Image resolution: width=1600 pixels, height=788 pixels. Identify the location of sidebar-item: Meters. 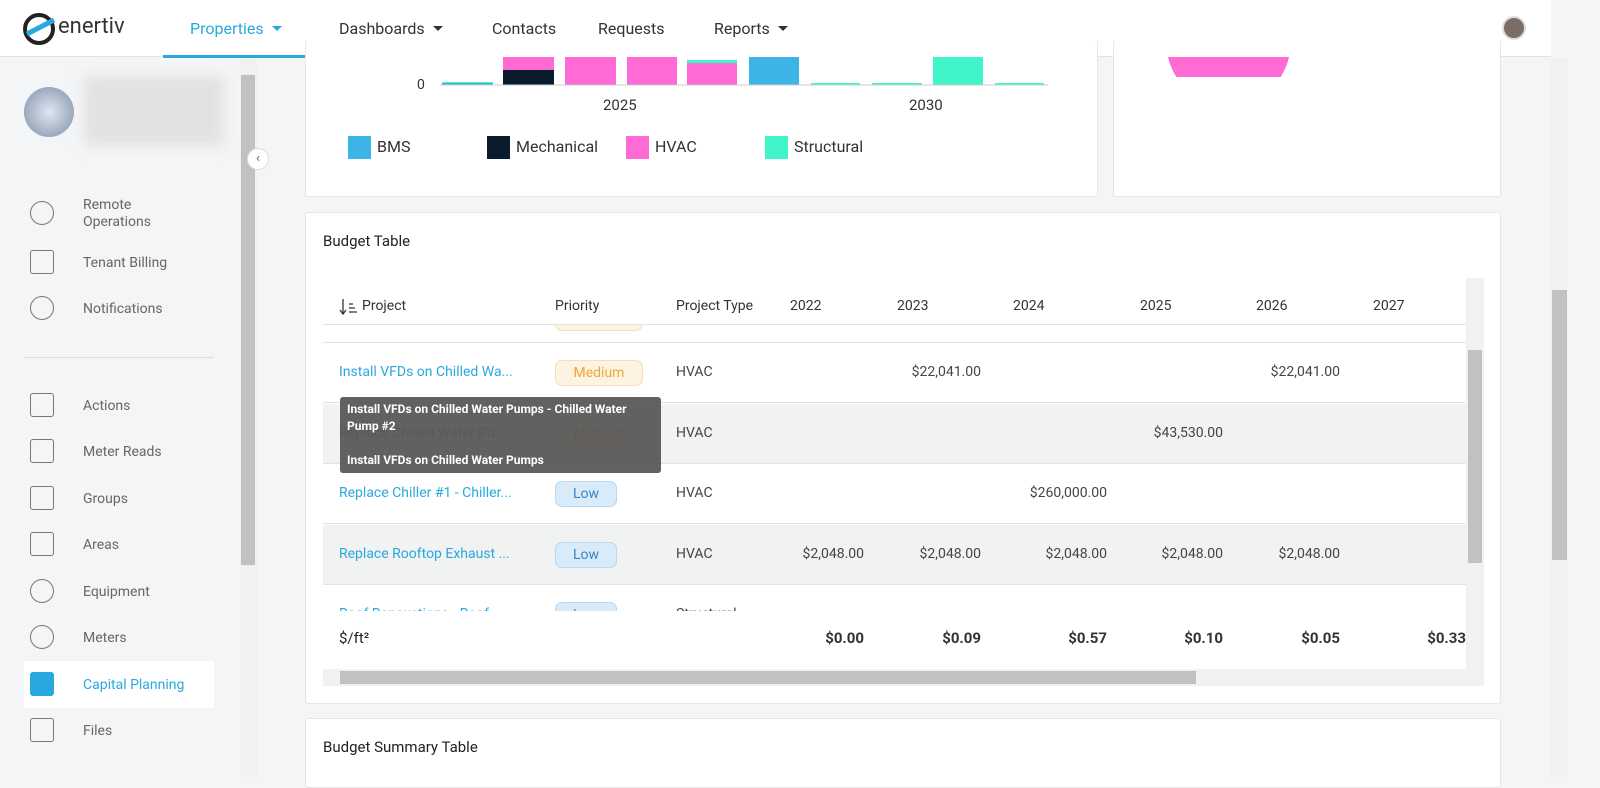
(105, 638).